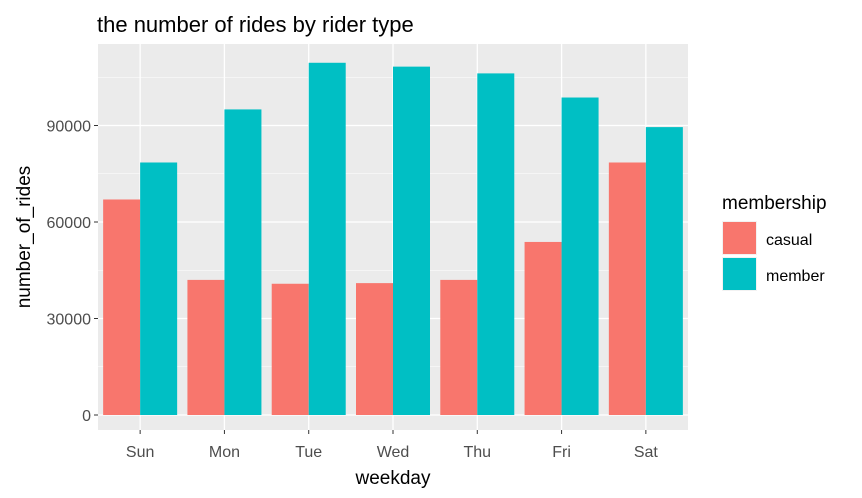 Image resolution: width=862 pixels, height=498 pixels. I want to click on x-tick-label: Sun, so click(140, 452).